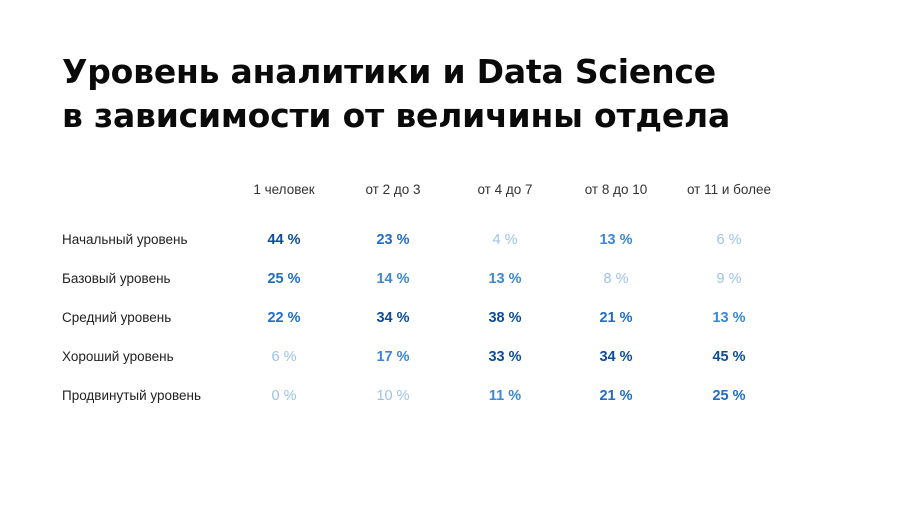  What do you see at coordinates (393, 279) in the screenshot?
I see `value-cell: 14 %` at bounding box center [393, 279].